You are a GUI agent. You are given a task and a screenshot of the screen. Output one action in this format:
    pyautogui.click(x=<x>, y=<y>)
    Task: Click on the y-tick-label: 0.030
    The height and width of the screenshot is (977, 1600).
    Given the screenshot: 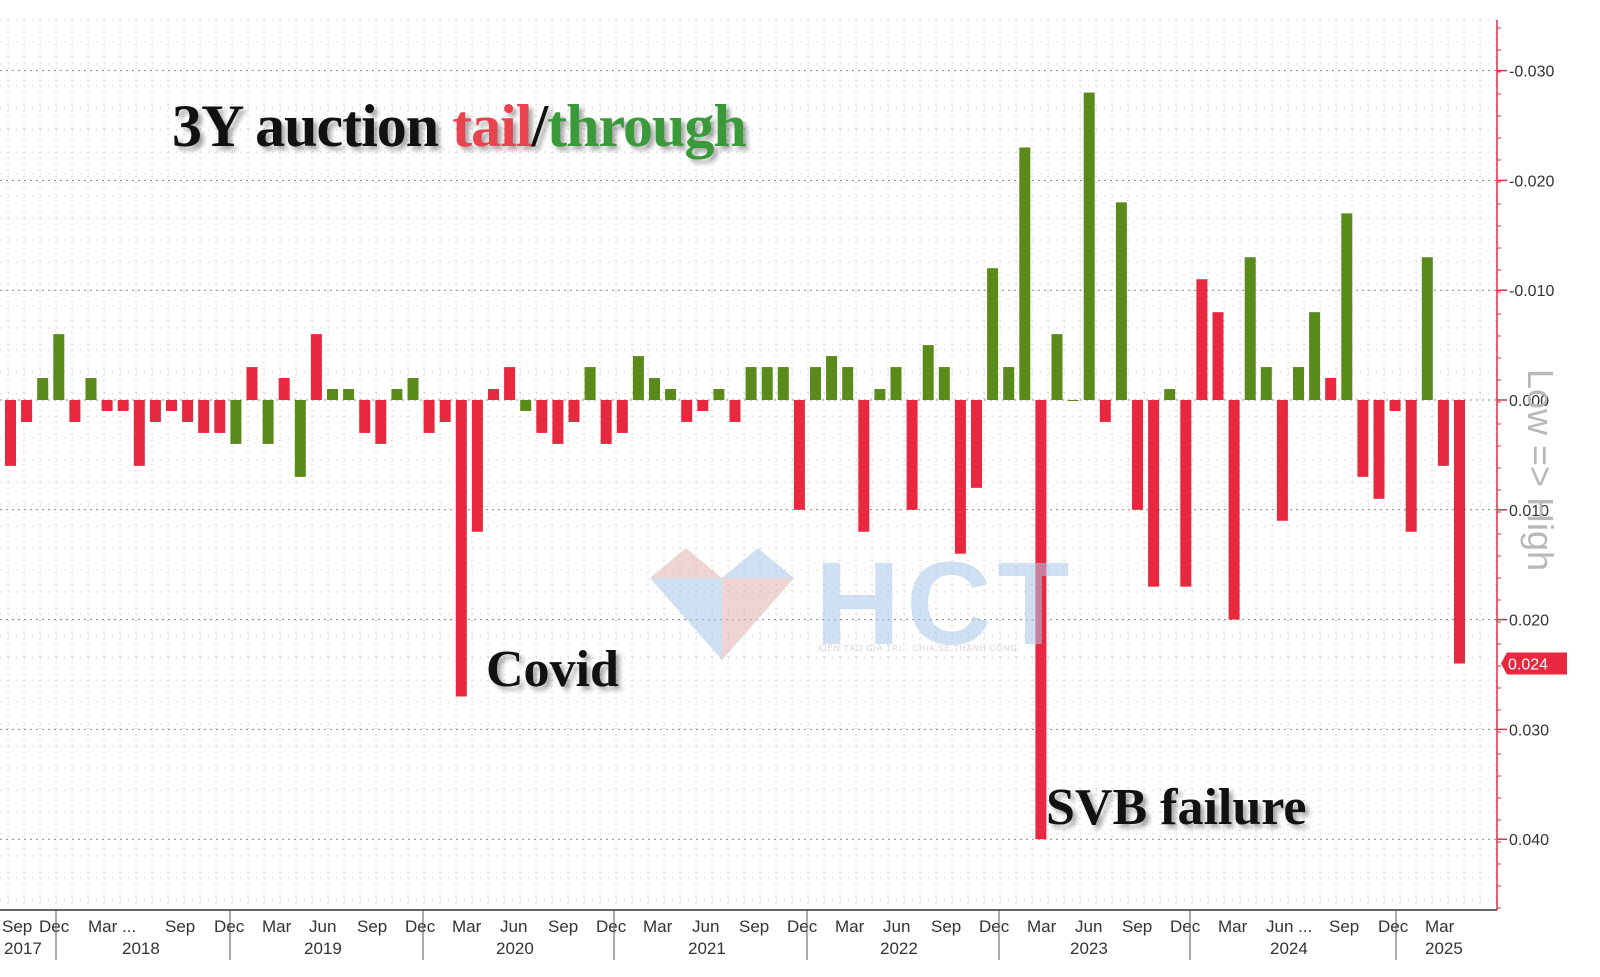 What is the action you would take?
    pyautogui.click(x=1529, y=730)
    